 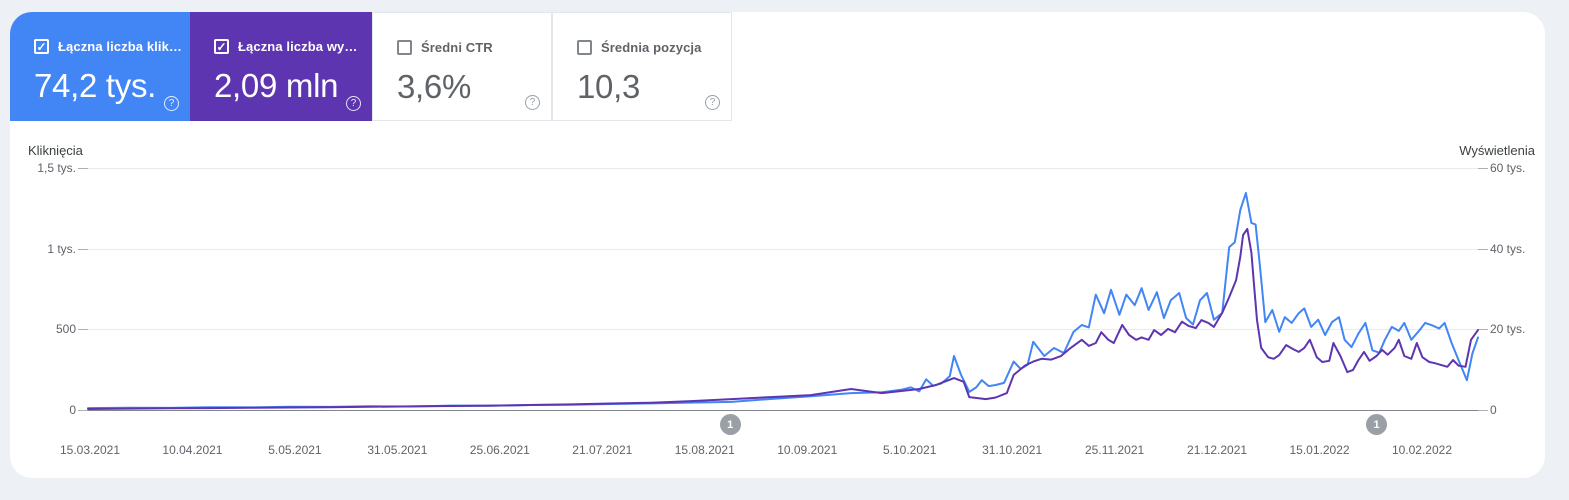 I want to click on x-axis-label: 5.05.2021, so click(x=295, y=450).